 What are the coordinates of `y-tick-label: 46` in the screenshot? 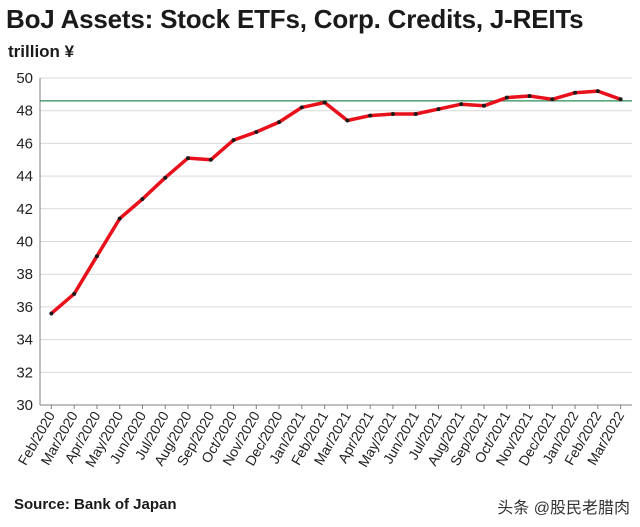 It's located at (24, 143).